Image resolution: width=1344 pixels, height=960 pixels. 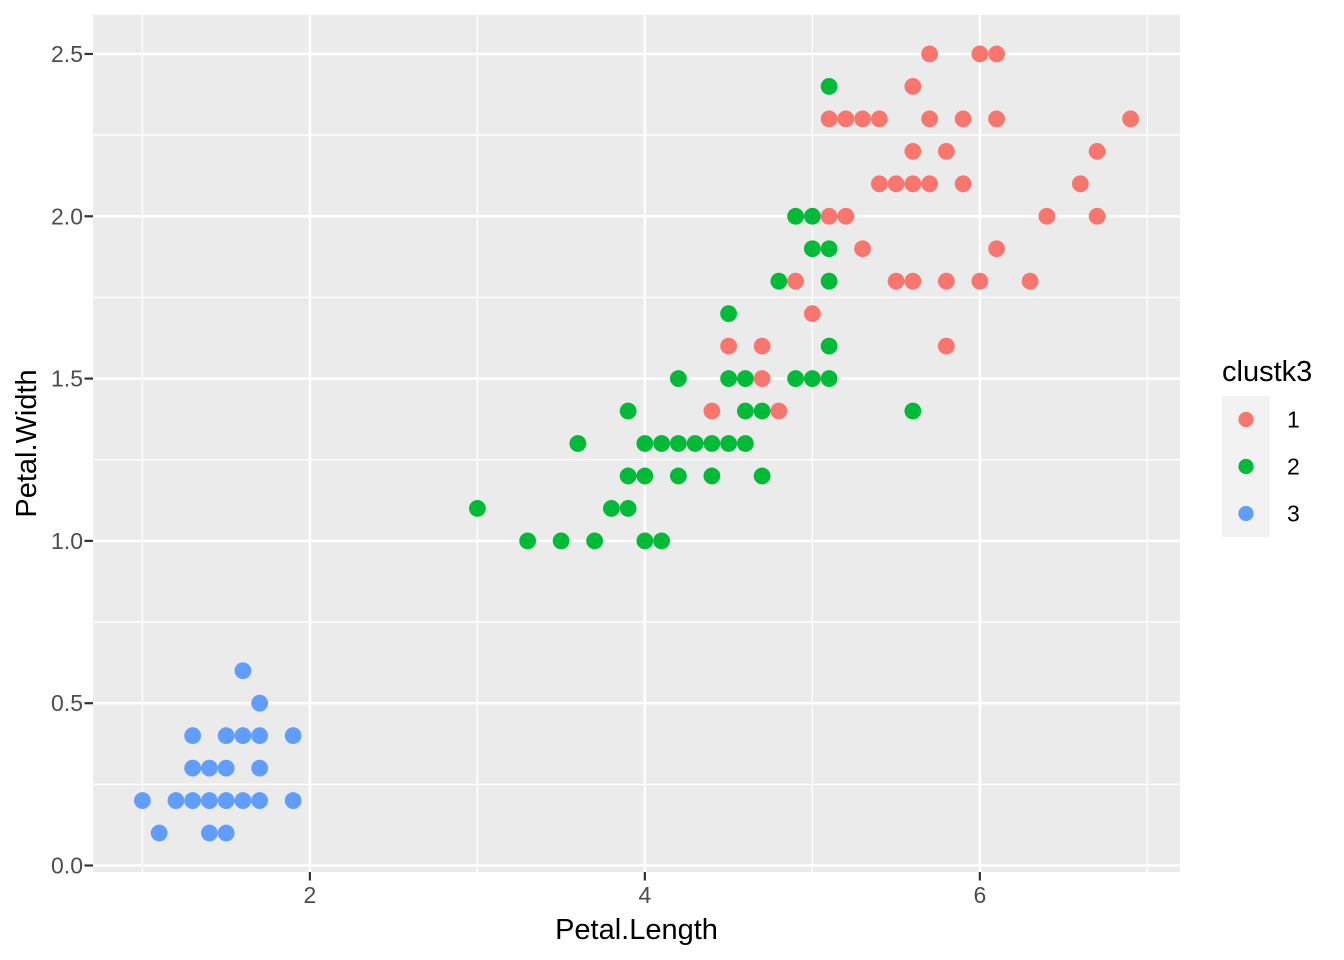 I want to click on y-axis-title: Petal.Width, so click(x=27, y=443).